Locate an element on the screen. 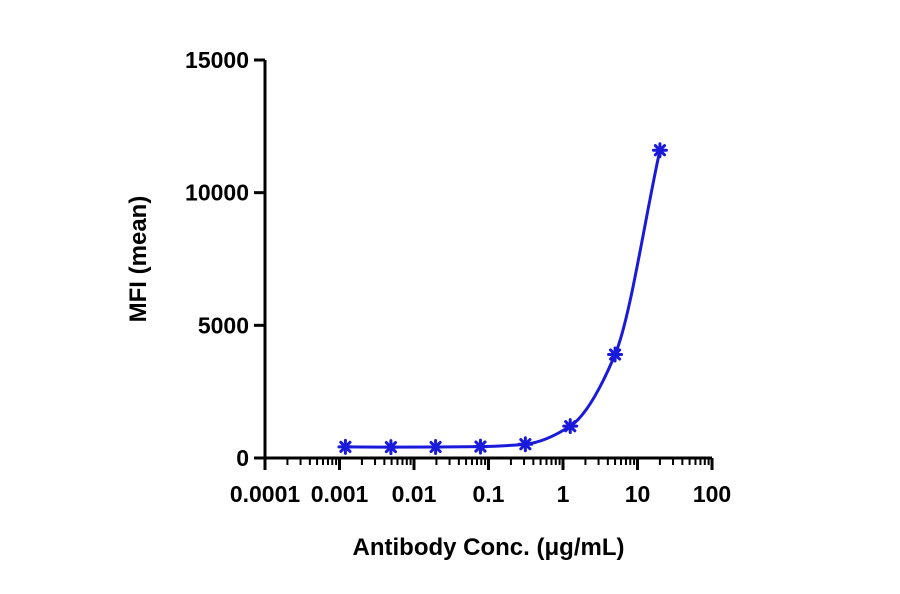  x-tick-label: 0.01 is located at coordinates (414, 494).